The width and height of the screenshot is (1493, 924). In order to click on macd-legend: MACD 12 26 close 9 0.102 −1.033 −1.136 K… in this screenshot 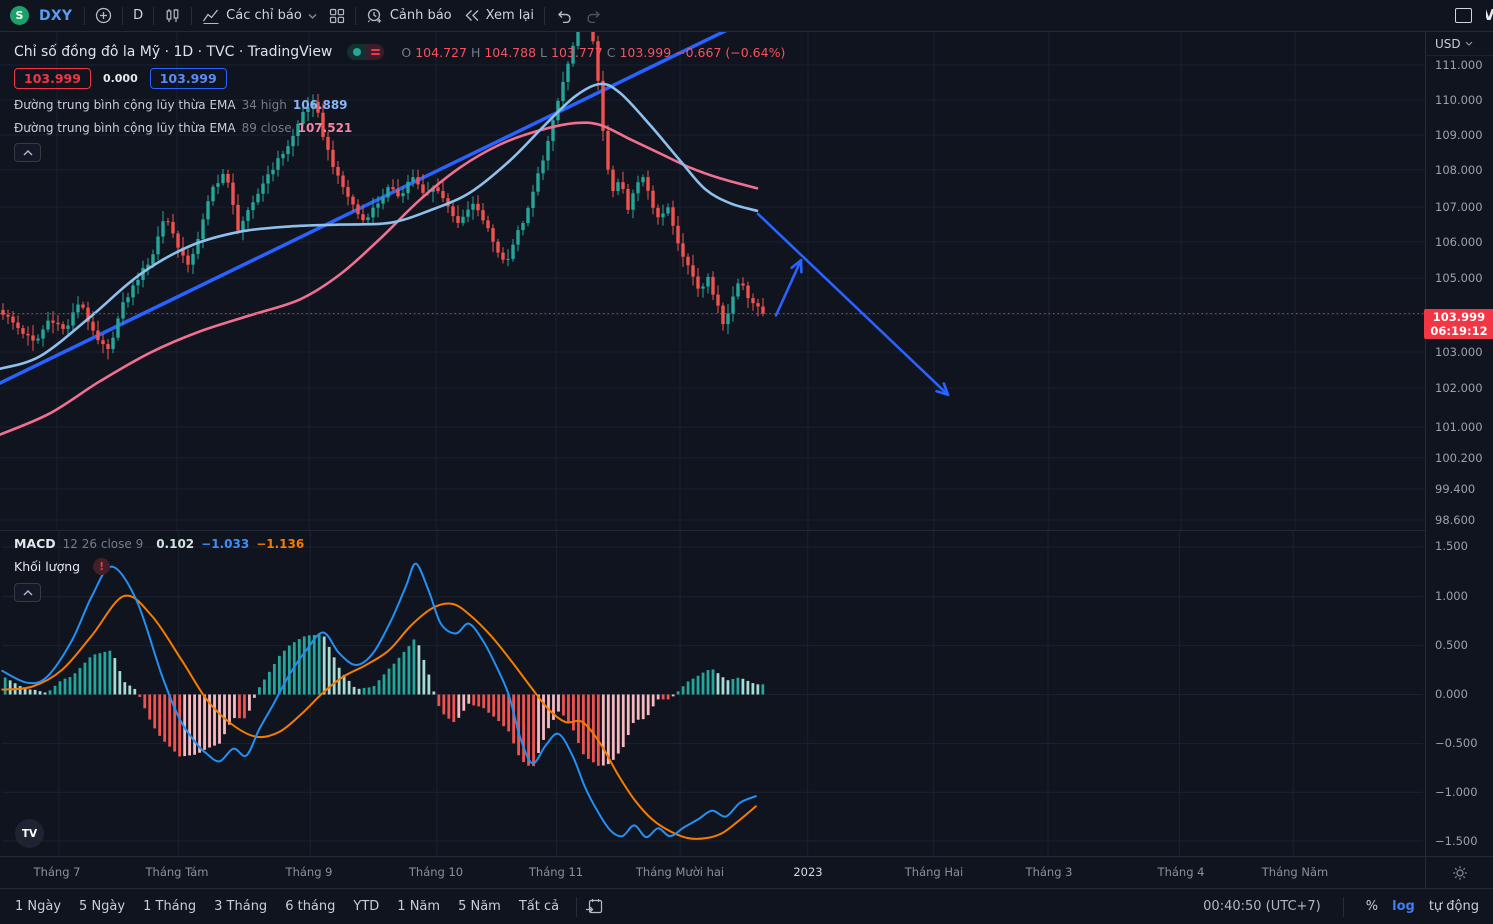, I will do `click(159, 569)`.